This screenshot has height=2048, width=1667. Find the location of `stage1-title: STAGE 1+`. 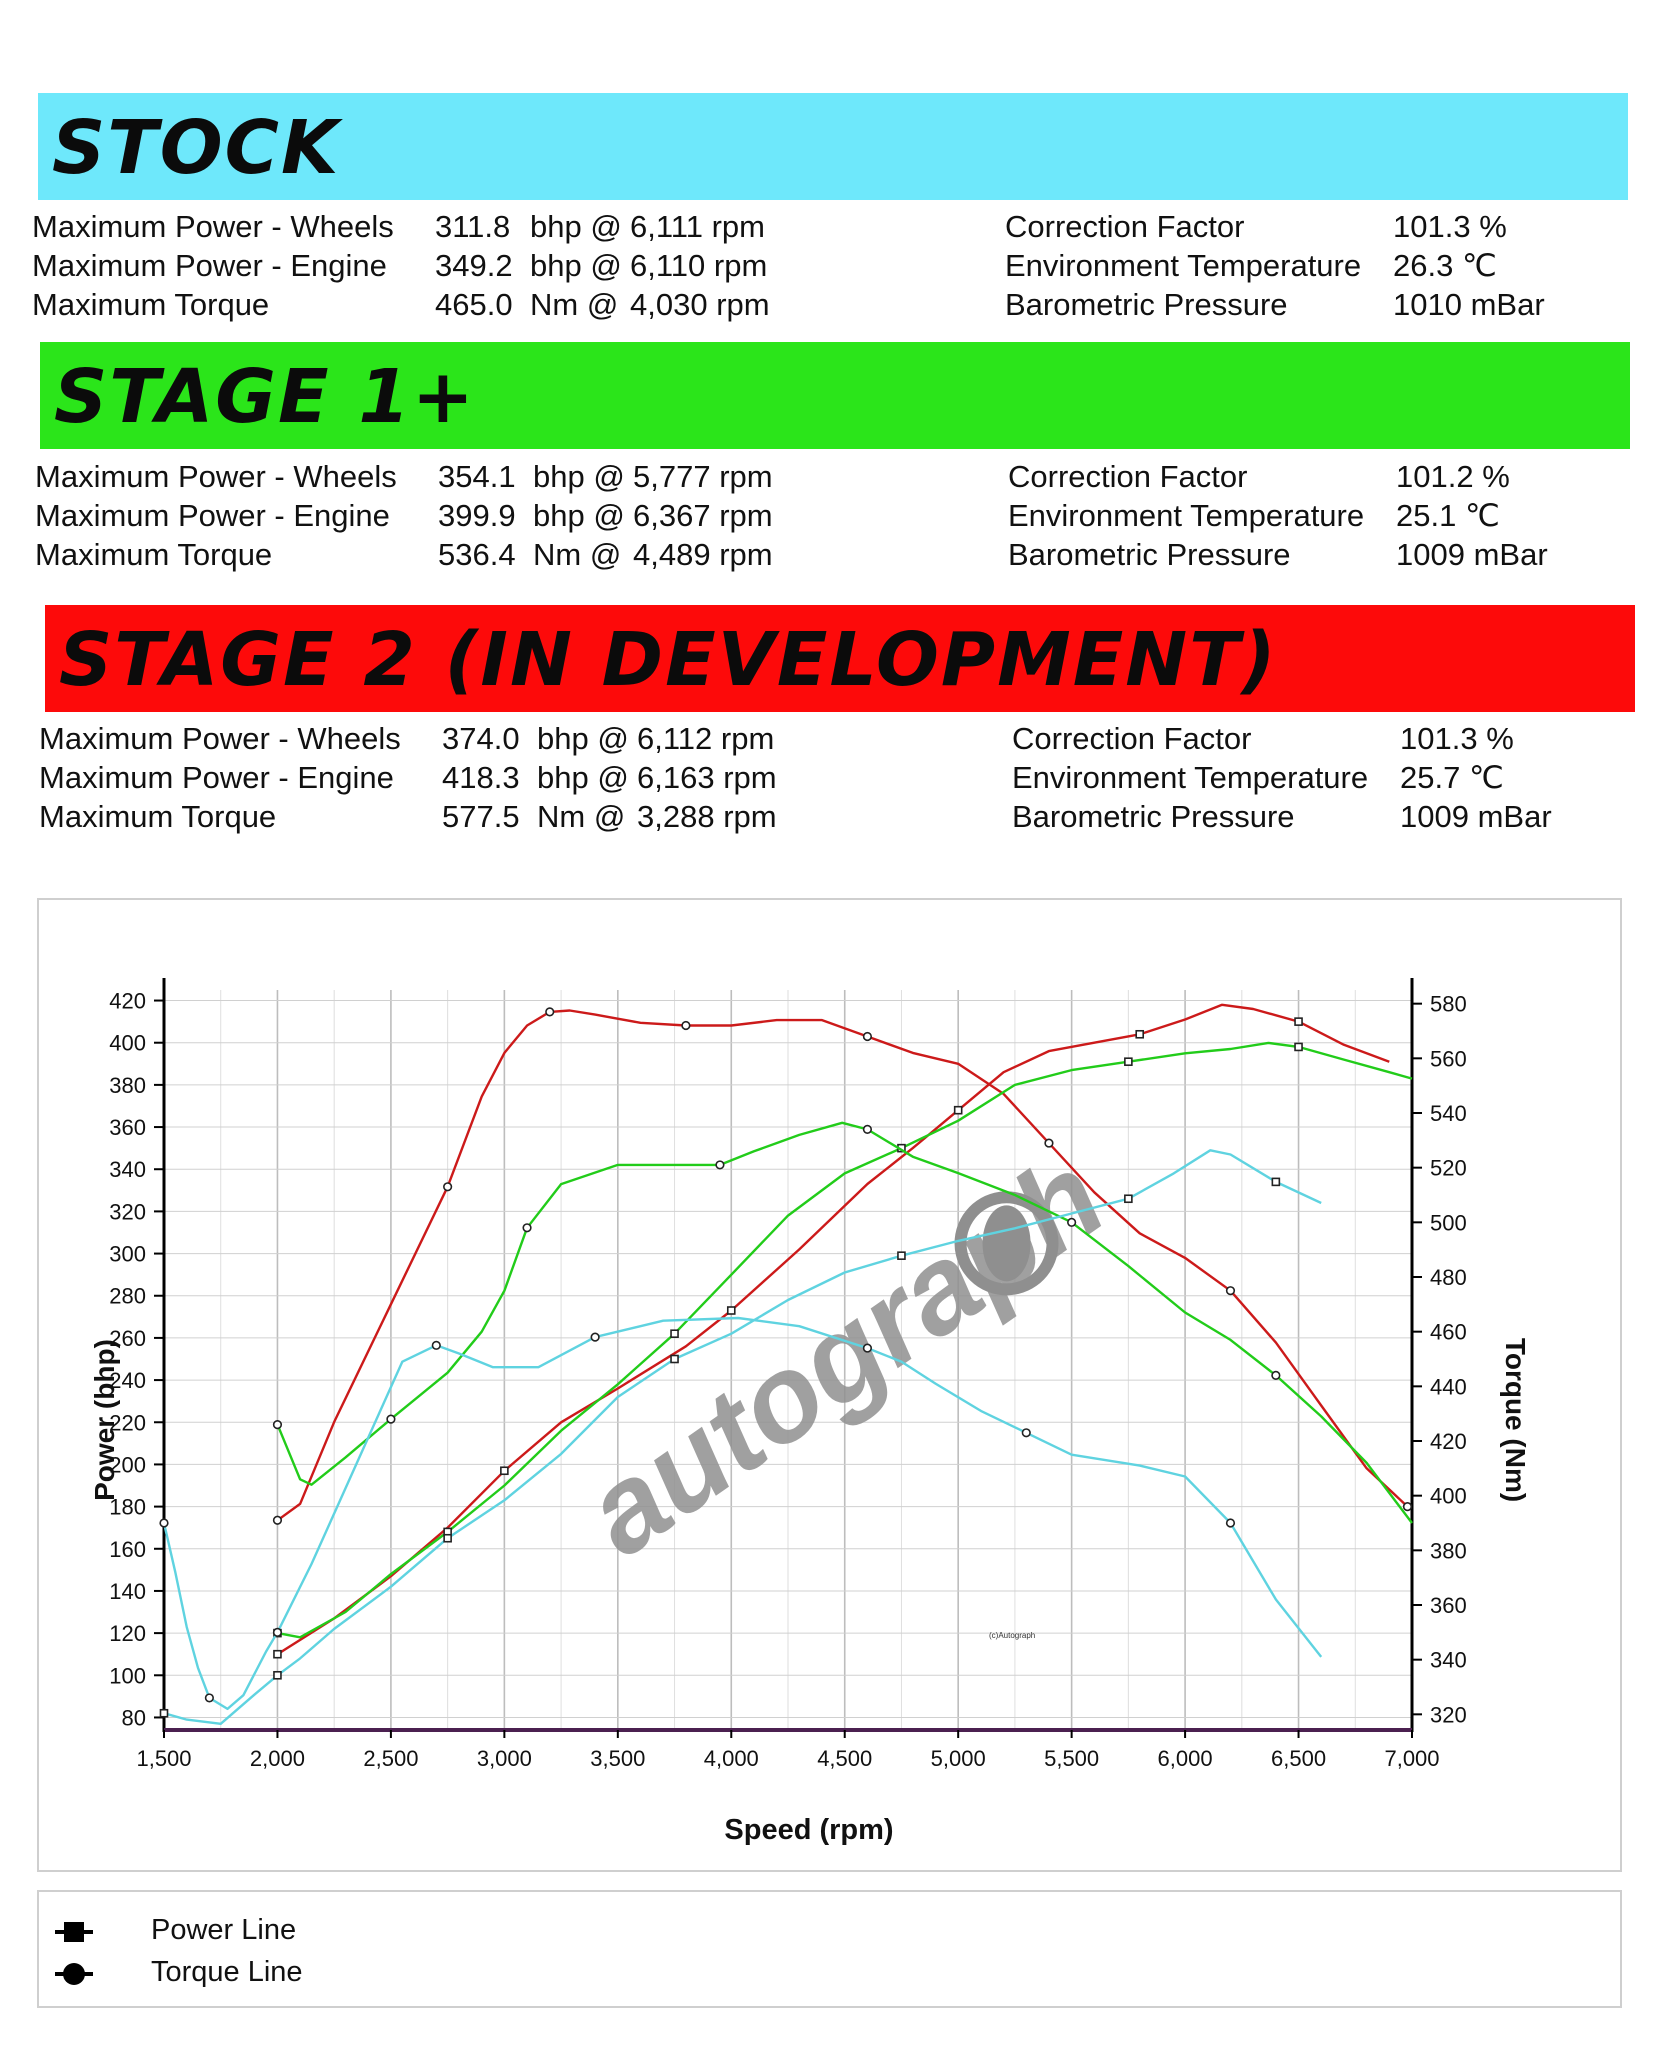

stage1-title: STAGE 1+ is located at coordinates (265, 397).